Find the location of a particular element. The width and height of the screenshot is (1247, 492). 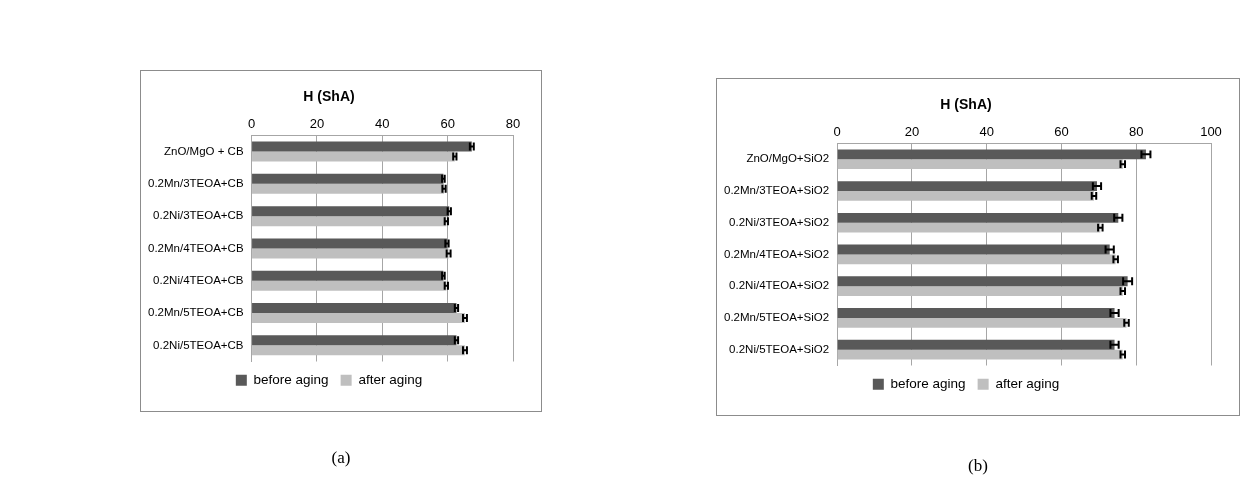

y-tick-label: 0.2Ni/3TEOA+SiO2 is located at coordinates (779, 221).